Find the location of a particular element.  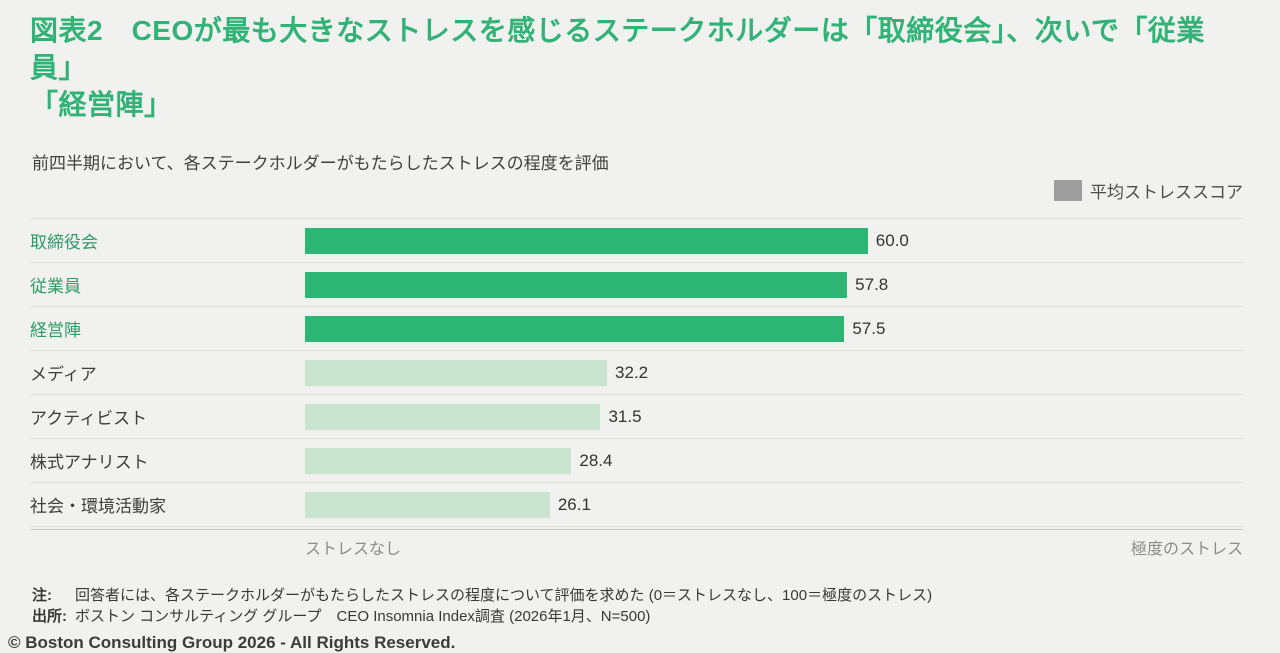

chart-subtitle: 前四半期において、各ステークホルダーがもたらしたストレスの程度を評価 is located at coordinates (320, 163).